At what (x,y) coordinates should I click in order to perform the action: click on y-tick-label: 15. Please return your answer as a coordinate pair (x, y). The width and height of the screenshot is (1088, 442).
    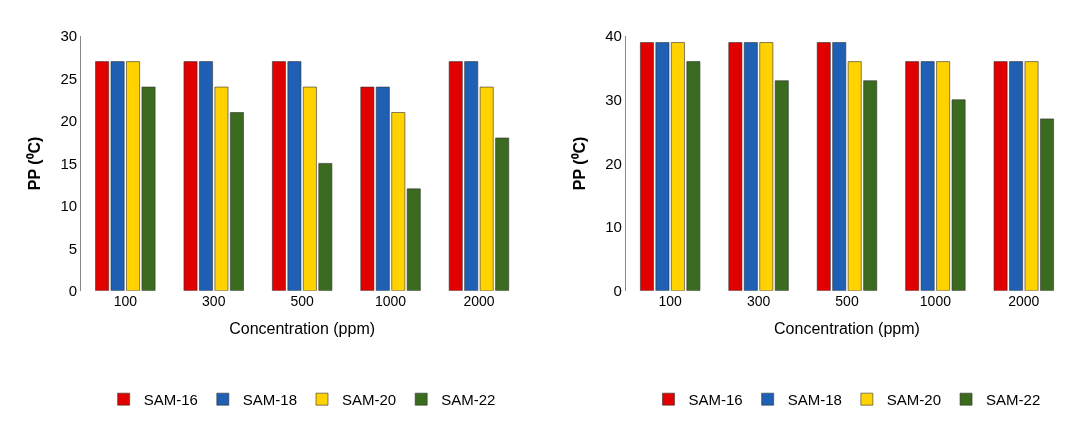
    Looking at the image, I should click on (69, 163).